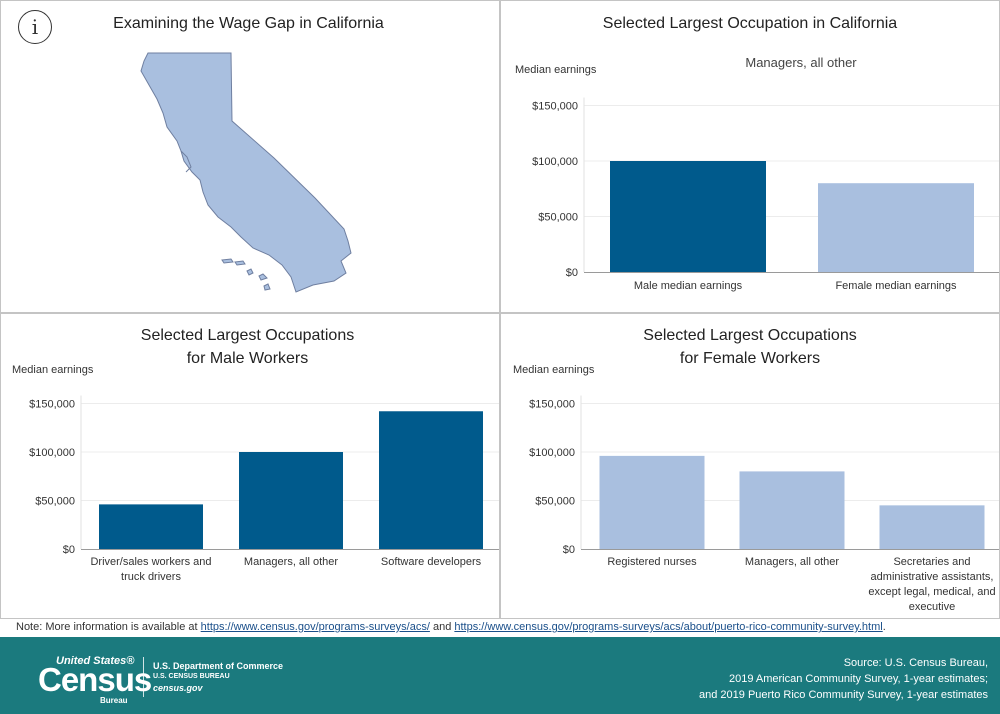 The height and width of the screenshot is (714, 1000). What do you see at coordinates (246, 172) in the screenshot?
I see `california-shape` at bounding box center [246, 172].